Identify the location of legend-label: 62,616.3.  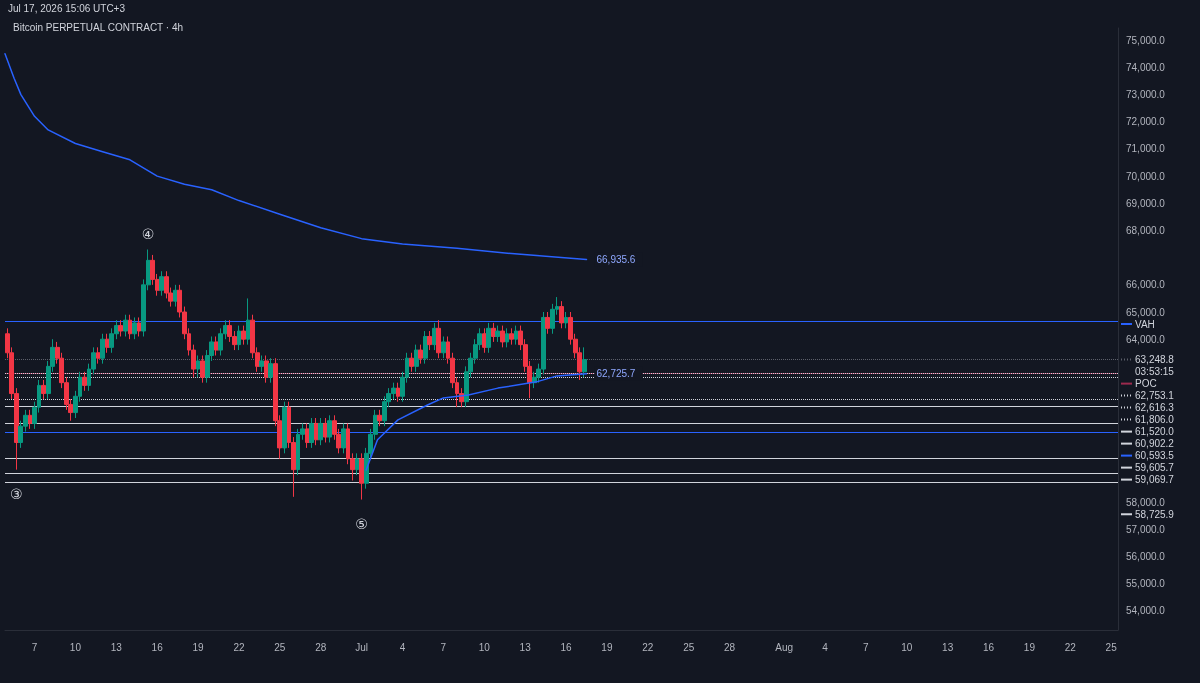
(1155, 408).